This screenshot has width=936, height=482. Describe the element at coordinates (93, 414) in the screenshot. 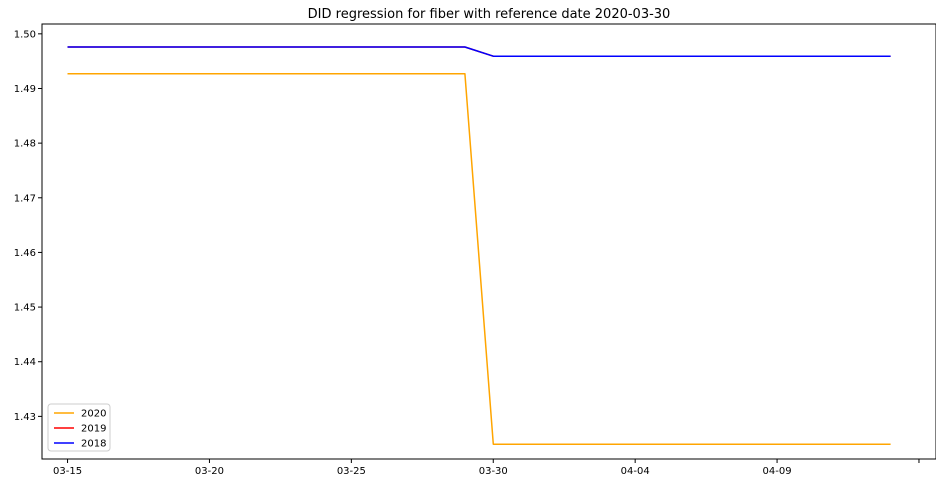

I see `legend-label: 2020` at that location.